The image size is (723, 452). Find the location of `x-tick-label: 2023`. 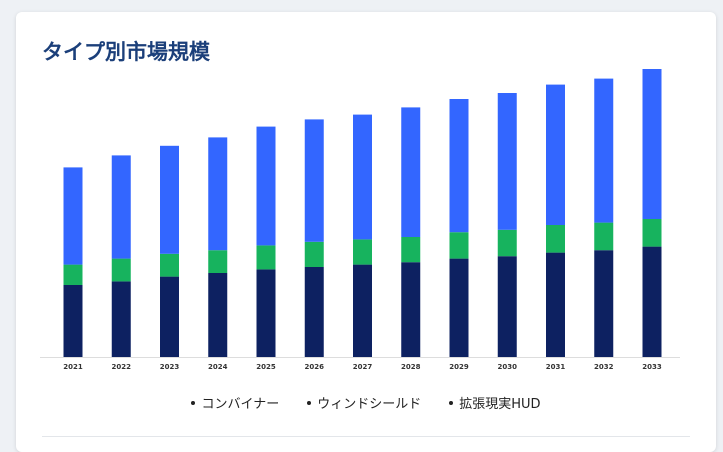

x-tick-label: 2023 is located at coordinates (170, 367).